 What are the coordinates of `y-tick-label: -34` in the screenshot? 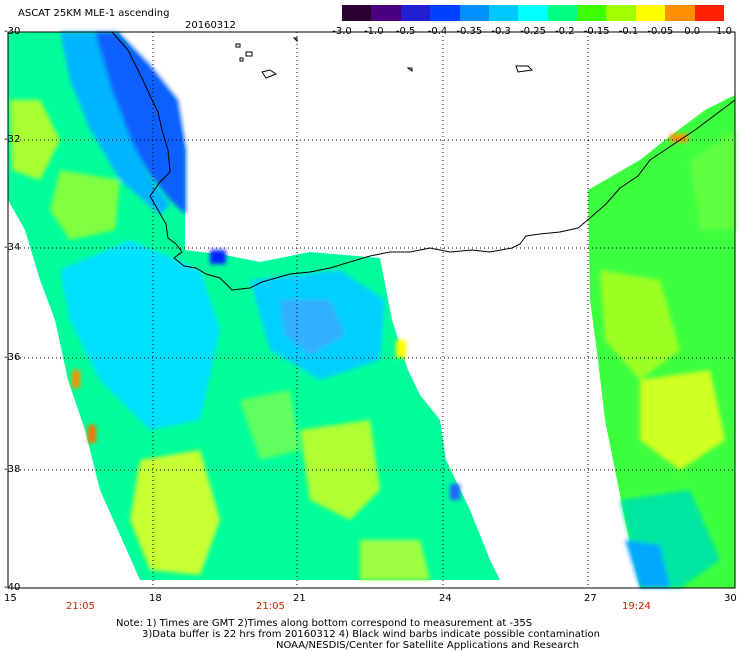 It's located at (12, 247).